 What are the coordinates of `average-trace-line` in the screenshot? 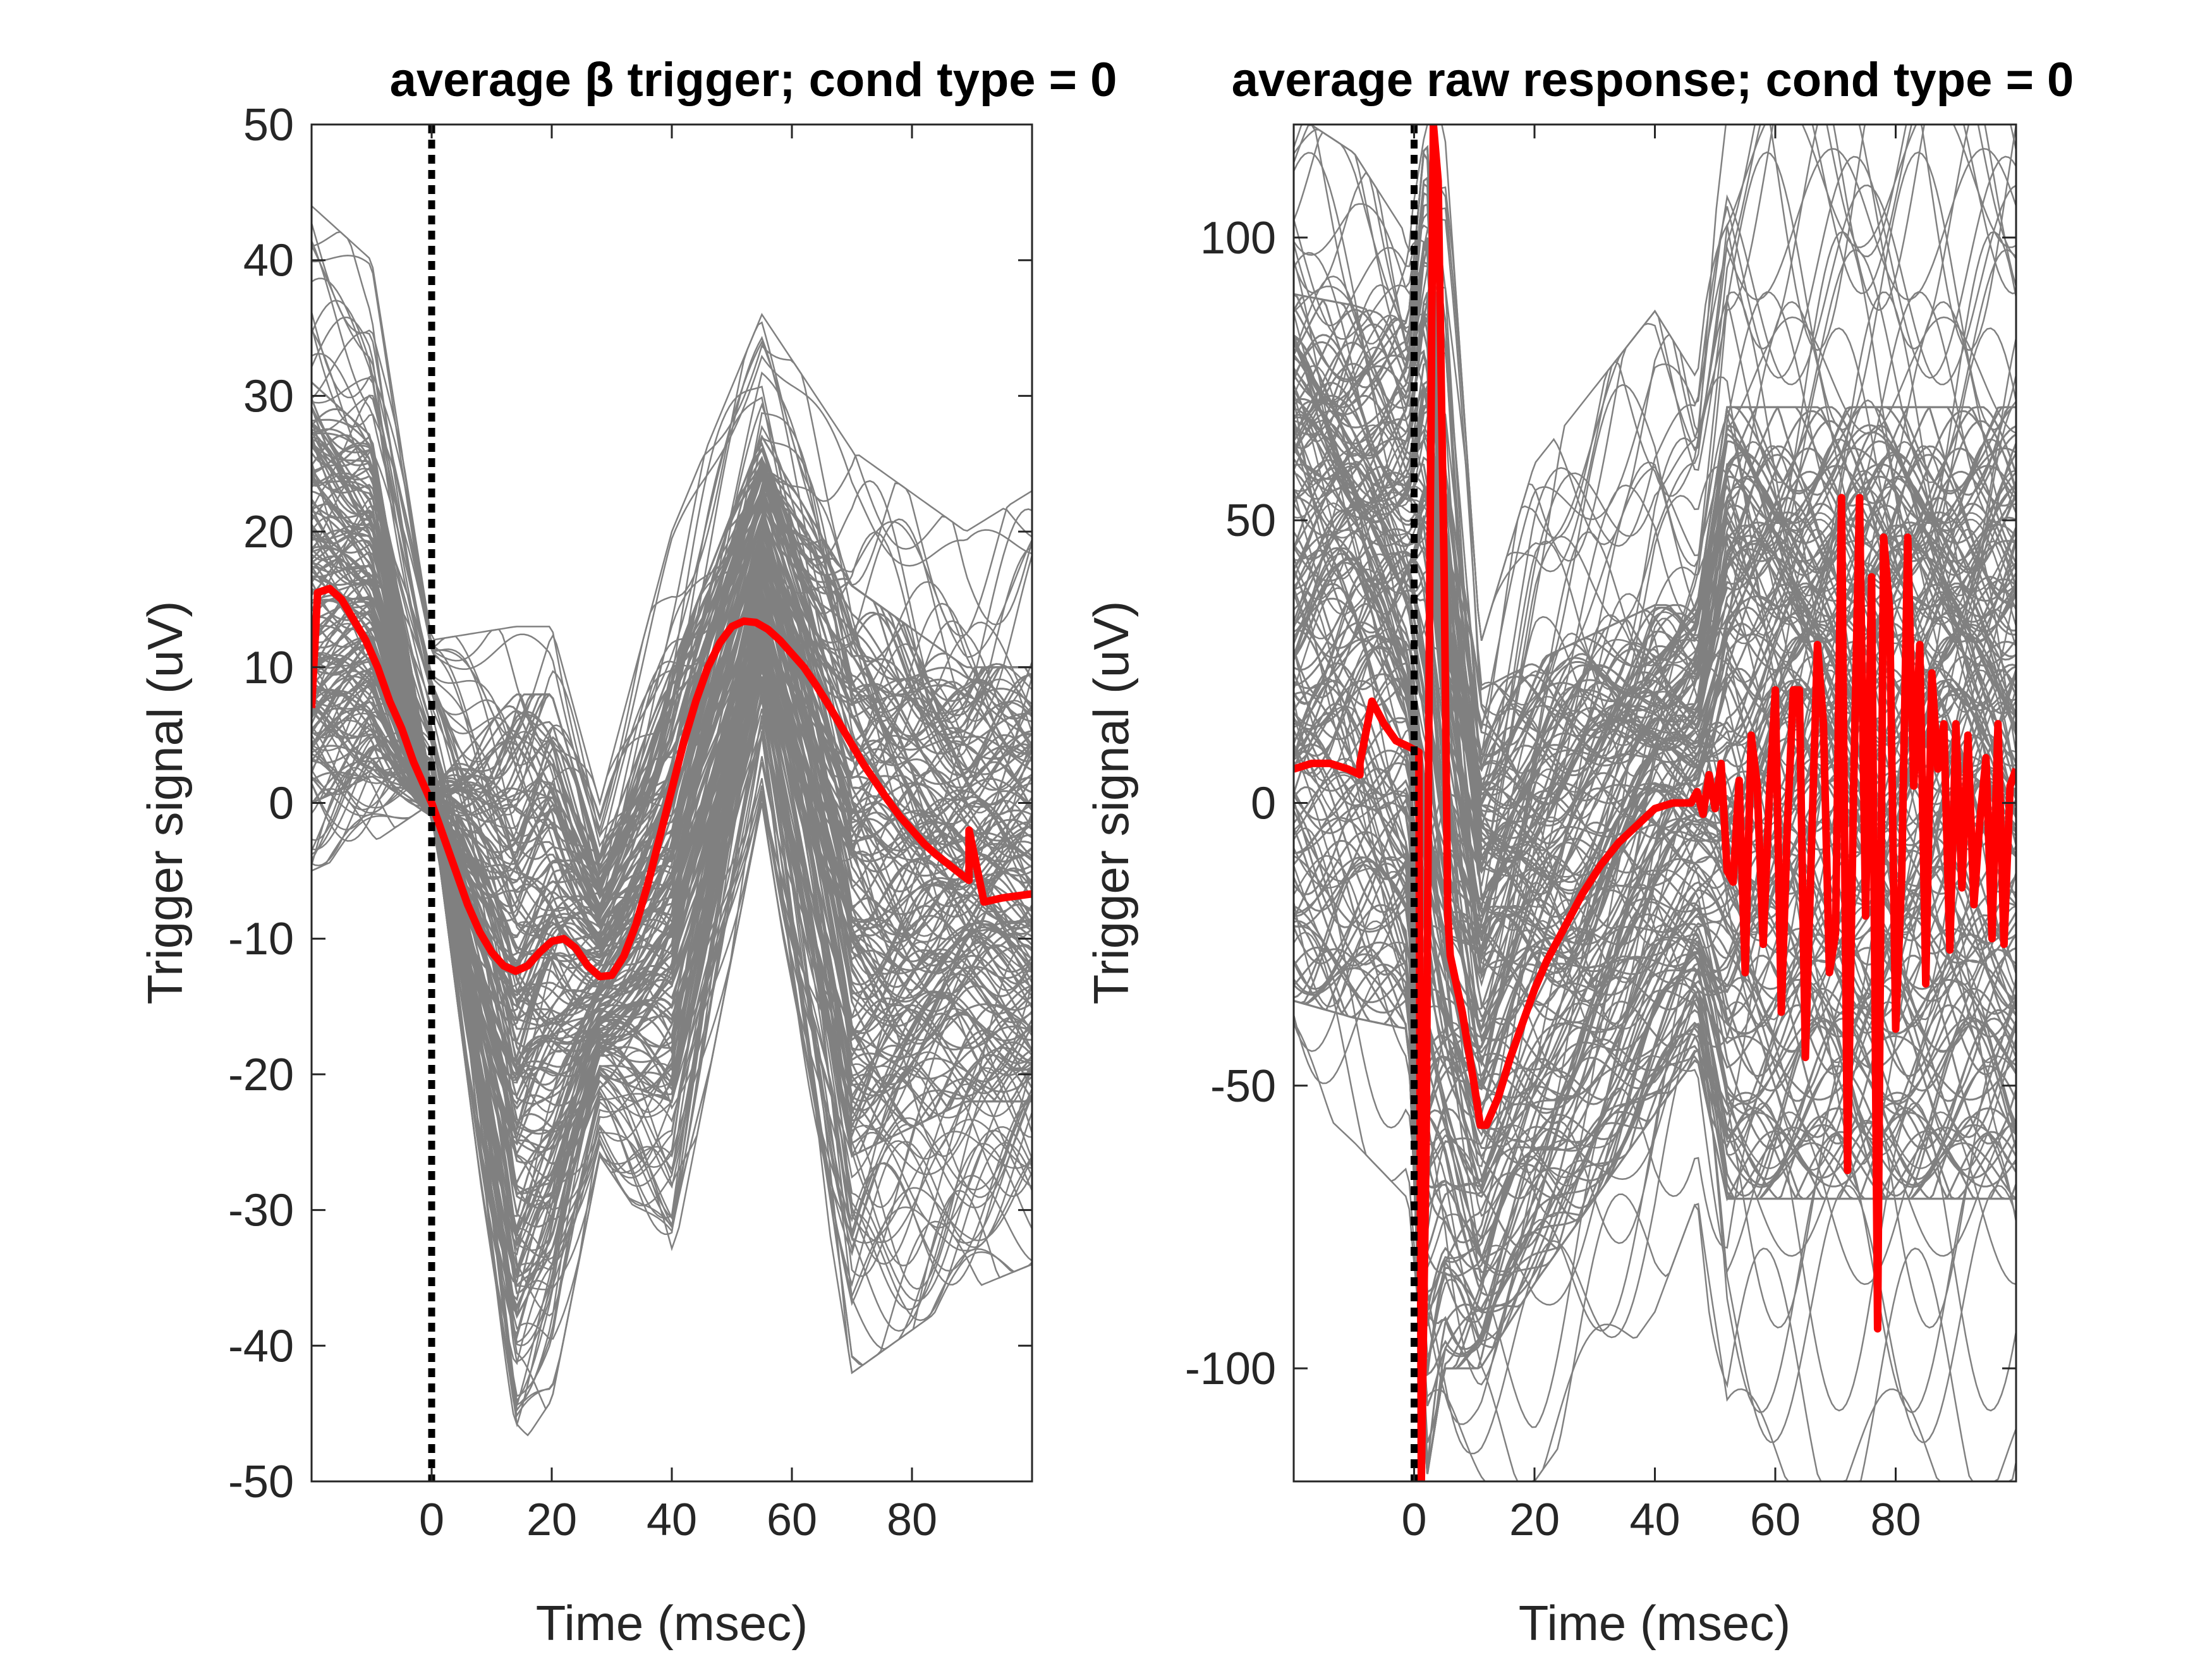 It's located at (672, 783).